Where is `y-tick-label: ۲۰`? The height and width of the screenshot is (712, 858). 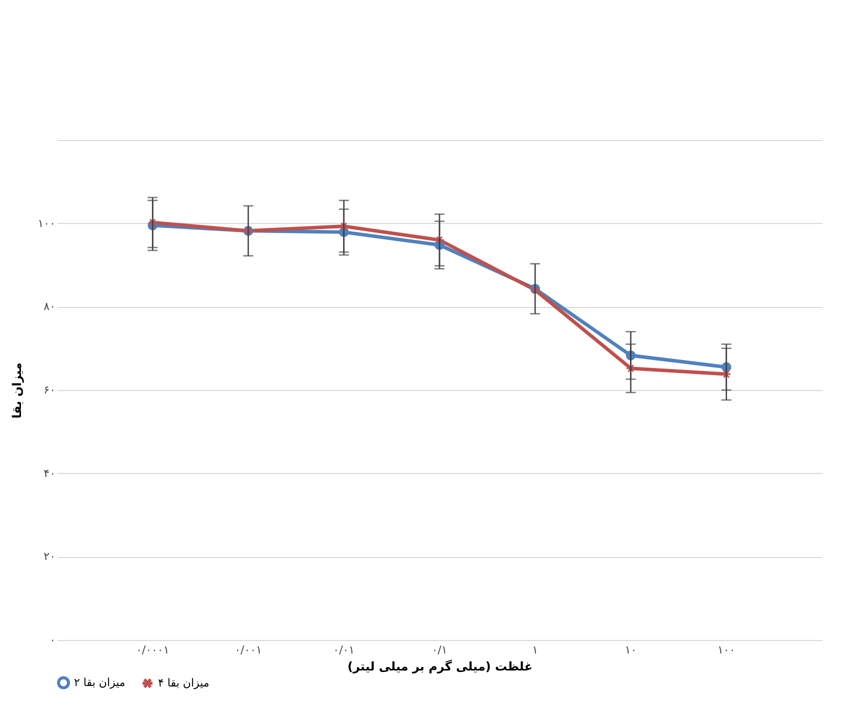
y-tick-label: ۲۰ is located at coordinates (50, 557).